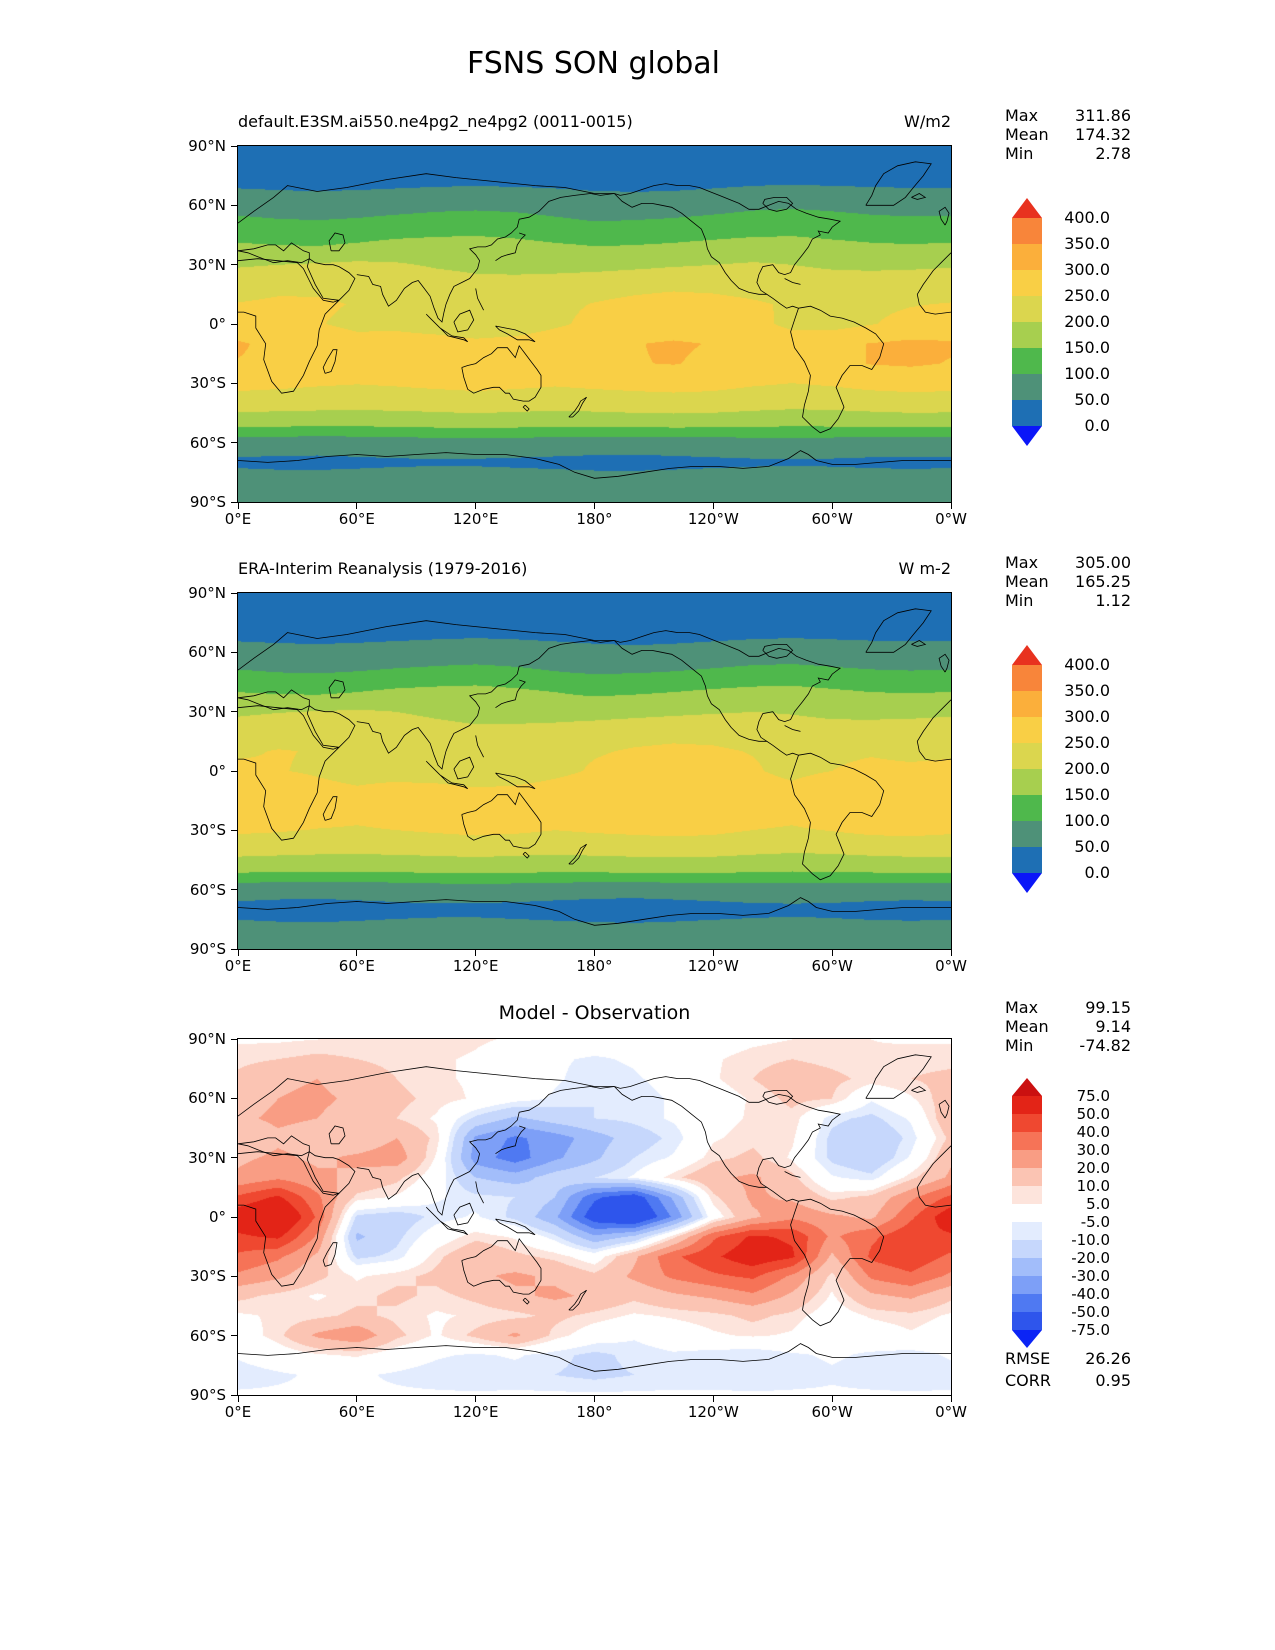  I want to click on stat-row: Max 99.15, so click(1068, 1007).